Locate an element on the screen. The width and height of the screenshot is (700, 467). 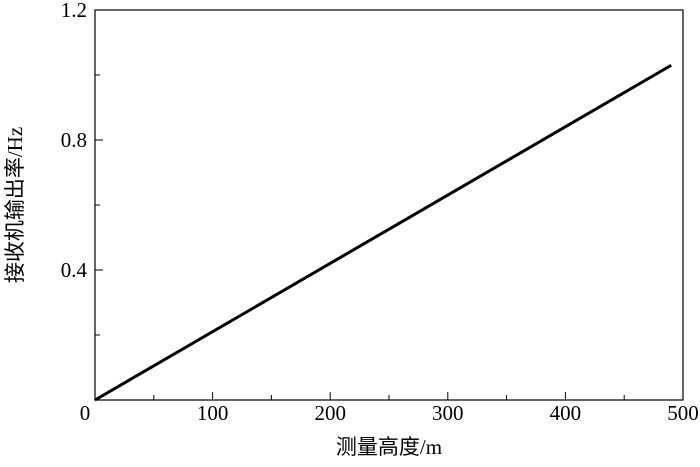
y-axis-label: 接收机输出率/Hz is located at coordinates (15, 205).